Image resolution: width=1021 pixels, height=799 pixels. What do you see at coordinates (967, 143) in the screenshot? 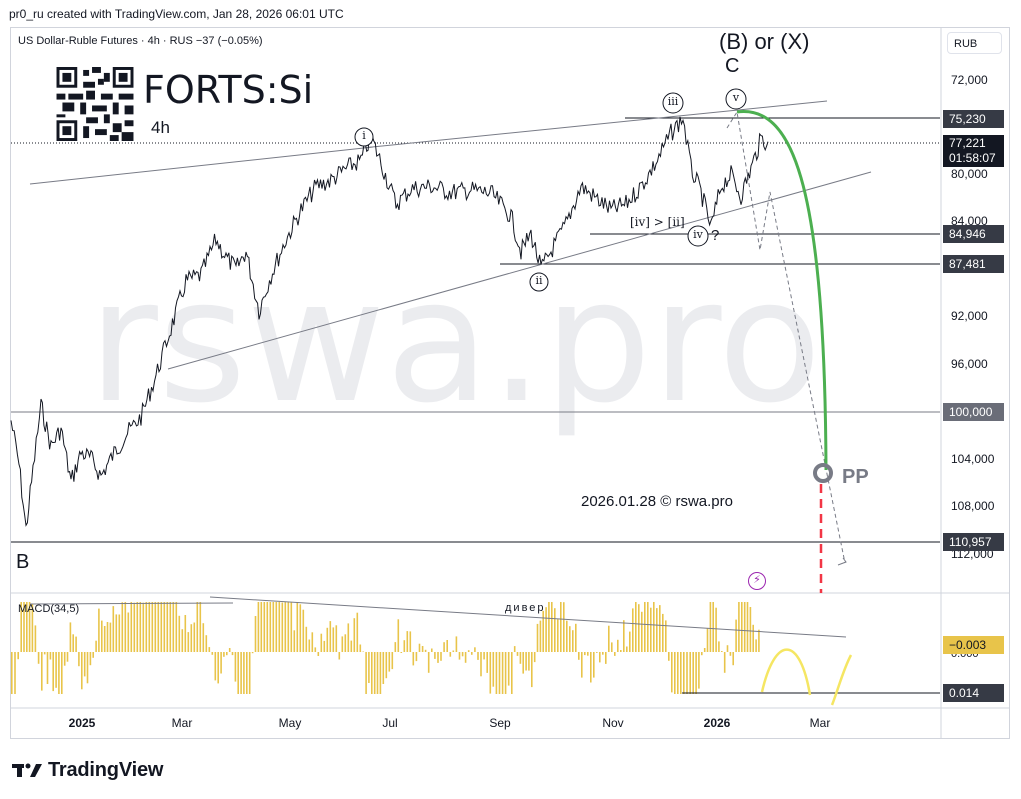
I see `current-price-value: 77,221` at bounding box center [967, 143].